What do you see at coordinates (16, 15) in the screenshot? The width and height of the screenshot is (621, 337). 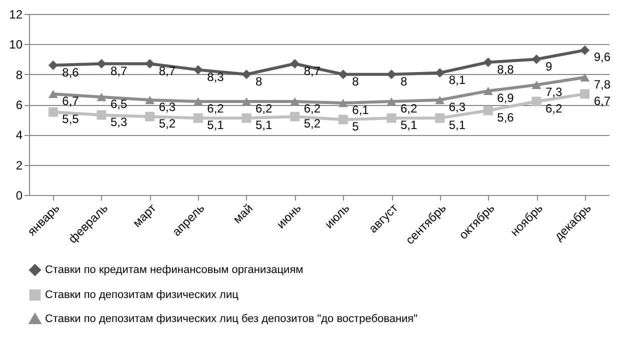 I see `y-tick-label: 12` at bounding box center [16, 15].